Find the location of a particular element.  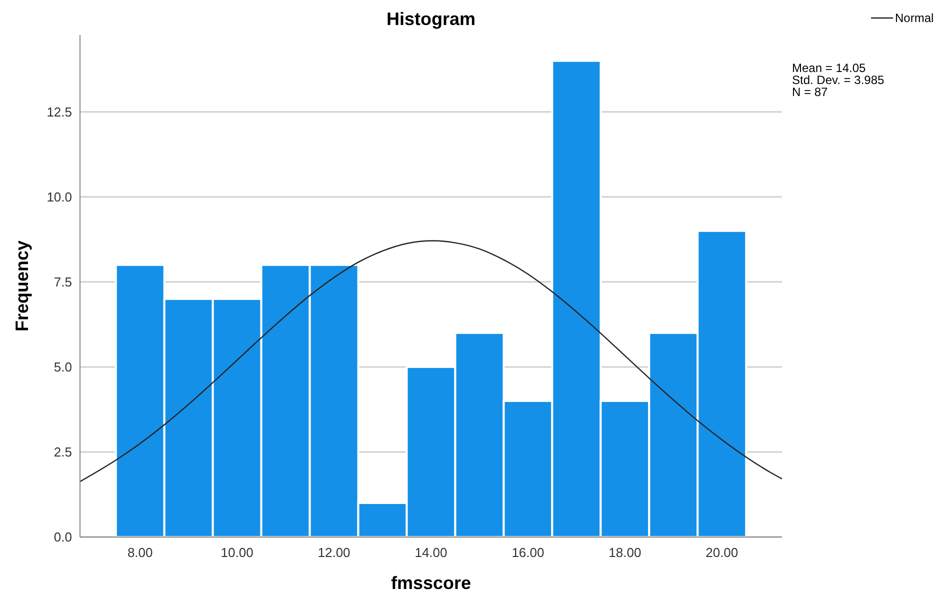

y-tick-label: 0.0 is located at coordinates (63, 537).